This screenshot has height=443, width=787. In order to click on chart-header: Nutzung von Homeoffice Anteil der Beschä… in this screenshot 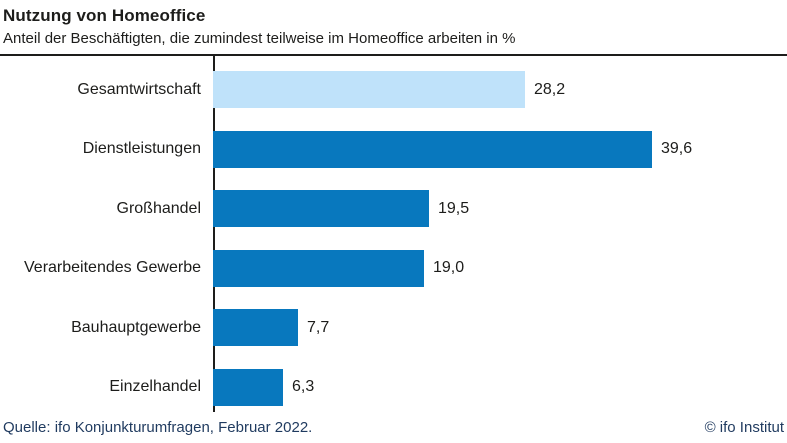, I will do `click(393, 24)`.